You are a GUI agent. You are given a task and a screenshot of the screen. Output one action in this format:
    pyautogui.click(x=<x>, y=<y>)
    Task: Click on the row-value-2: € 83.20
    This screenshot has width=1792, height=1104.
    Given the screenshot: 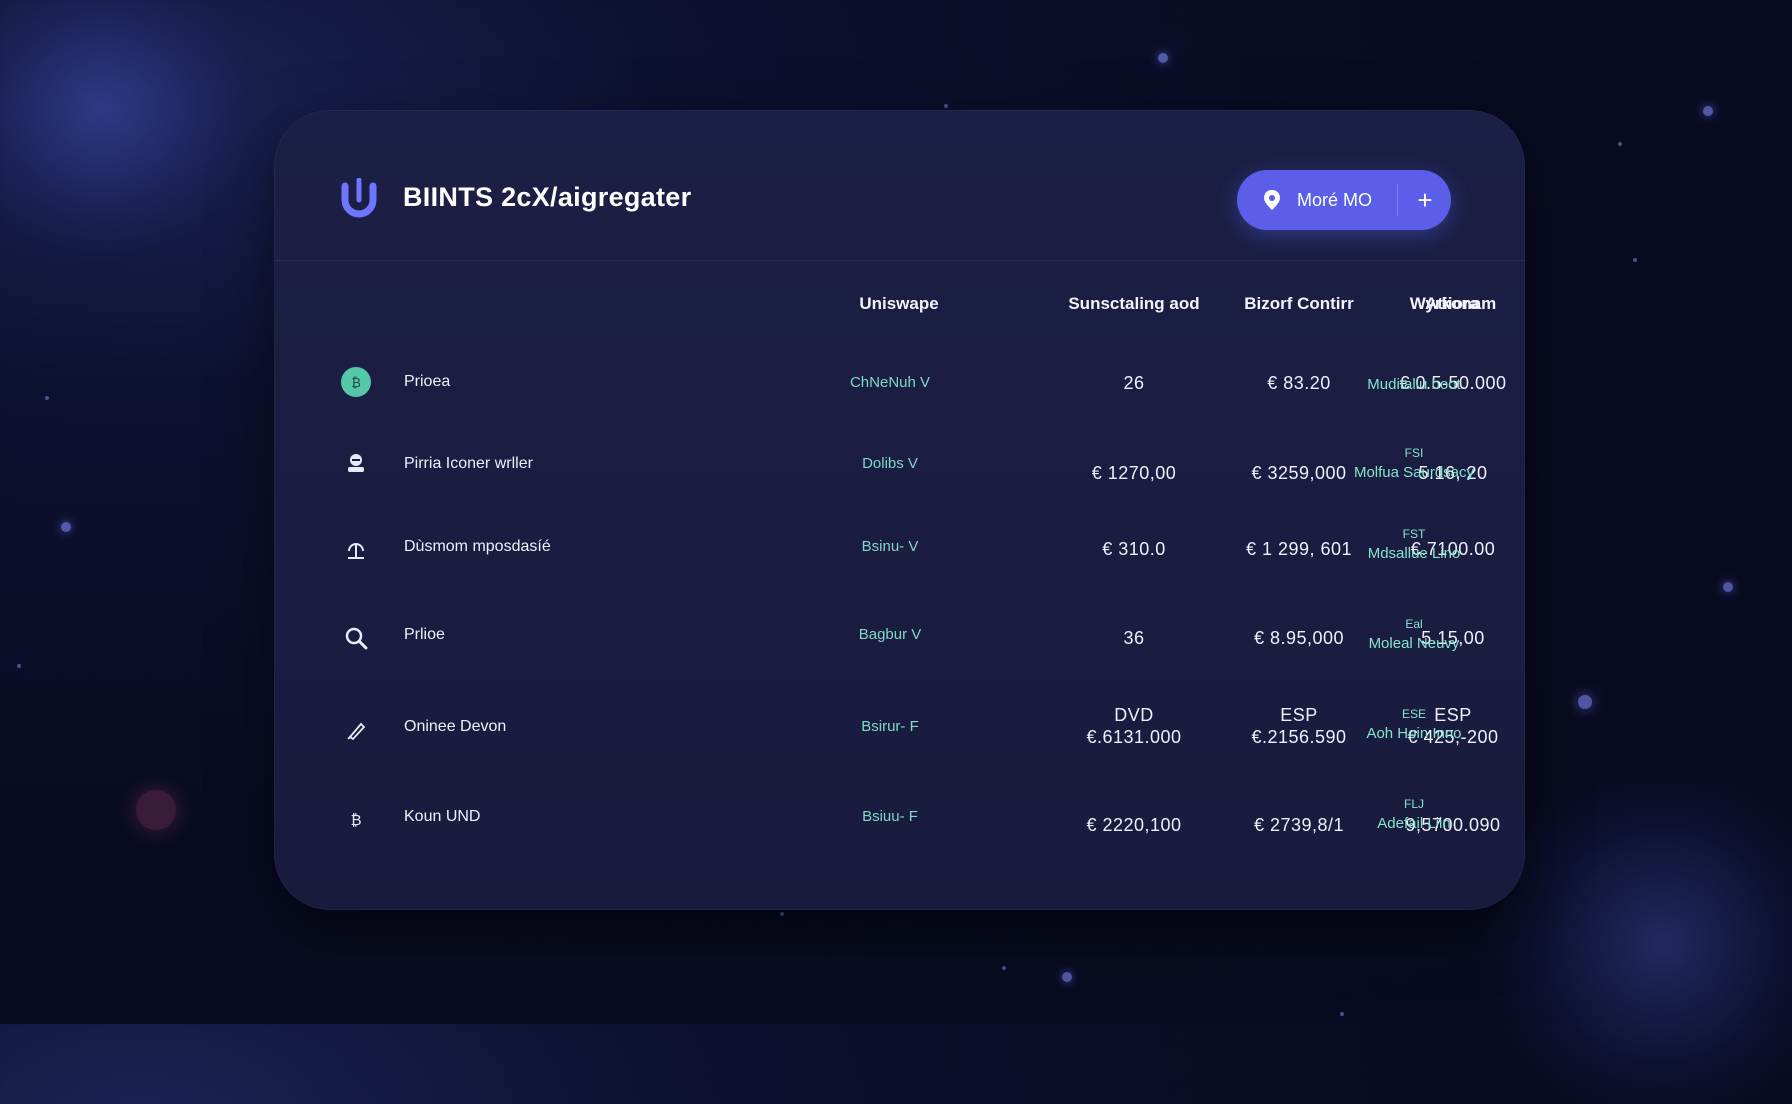 What is the action you would take?
    pyautogui.click(x=1299, y=383)
    